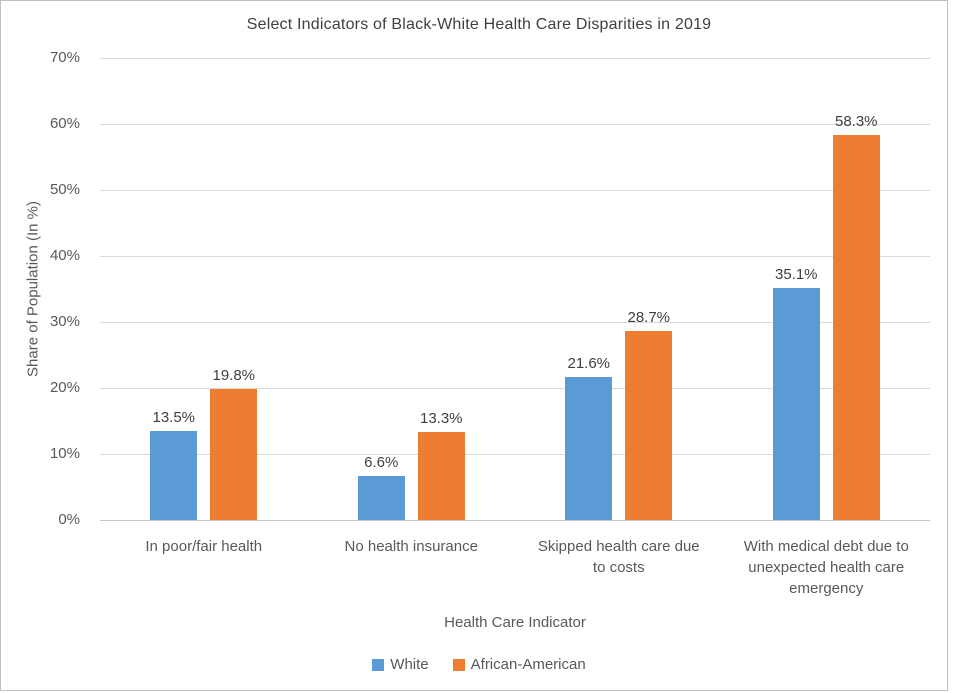 Image resolution: width=958 pixels, height=693 pixels. I want to click on x-category-label-2: No health insurance, so click(411, 546).